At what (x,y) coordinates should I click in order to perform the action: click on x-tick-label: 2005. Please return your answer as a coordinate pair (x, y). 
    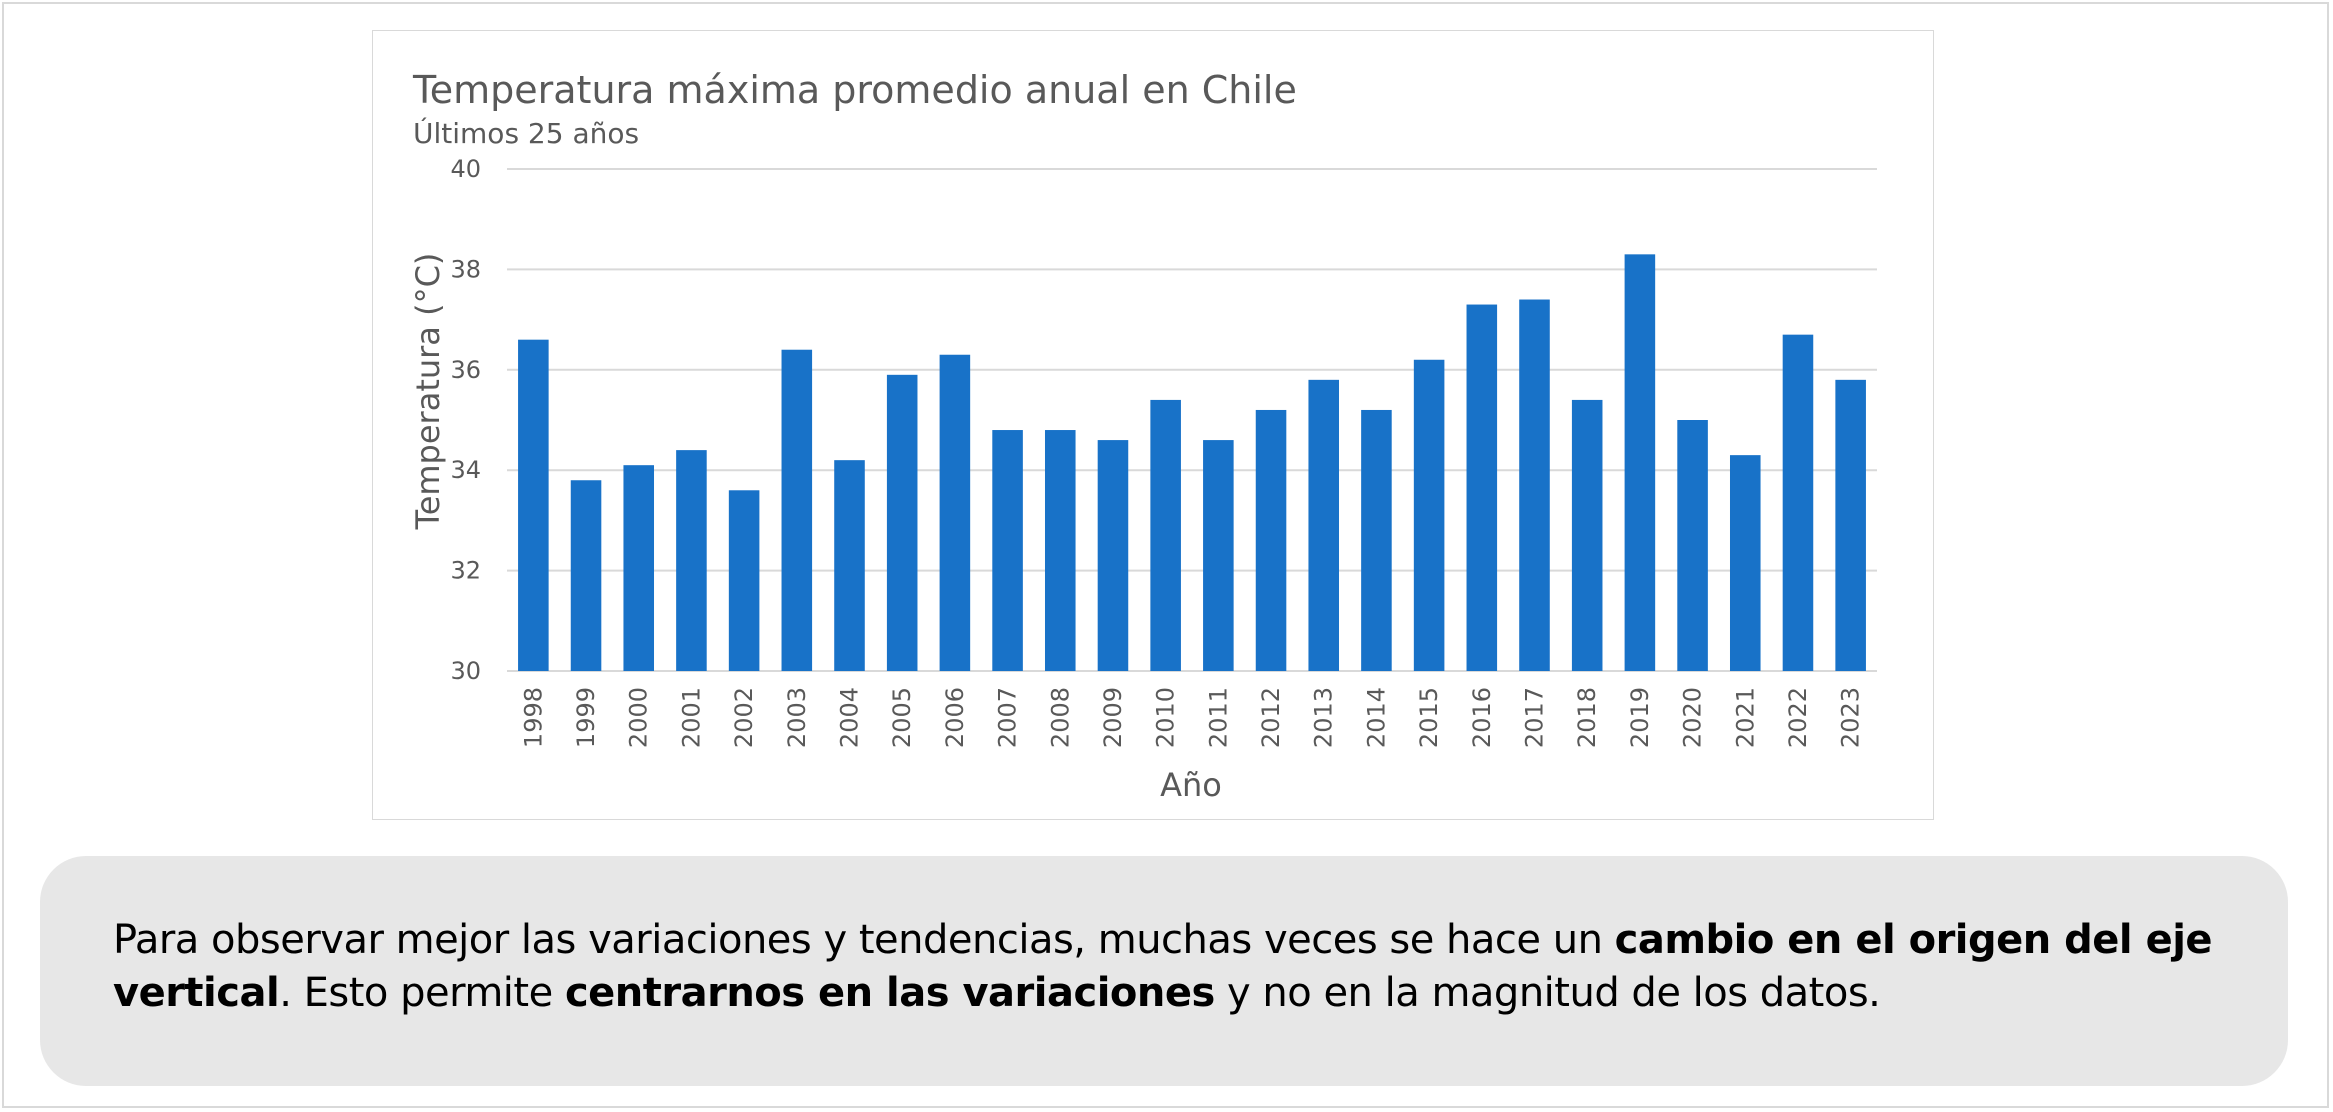
    Looking at the image, I should click on (902, 717).